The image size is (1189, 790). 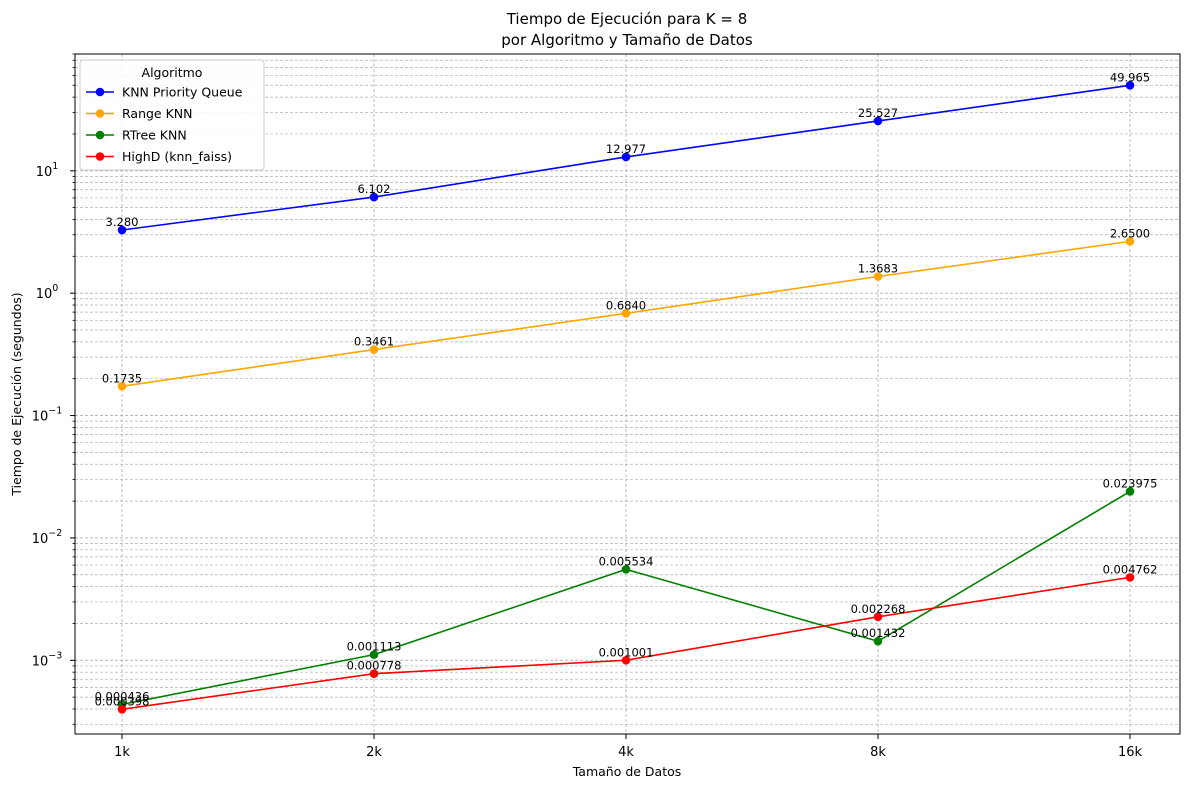 I want to click on x-tick-label: 1k, so click(x=122, y=752).